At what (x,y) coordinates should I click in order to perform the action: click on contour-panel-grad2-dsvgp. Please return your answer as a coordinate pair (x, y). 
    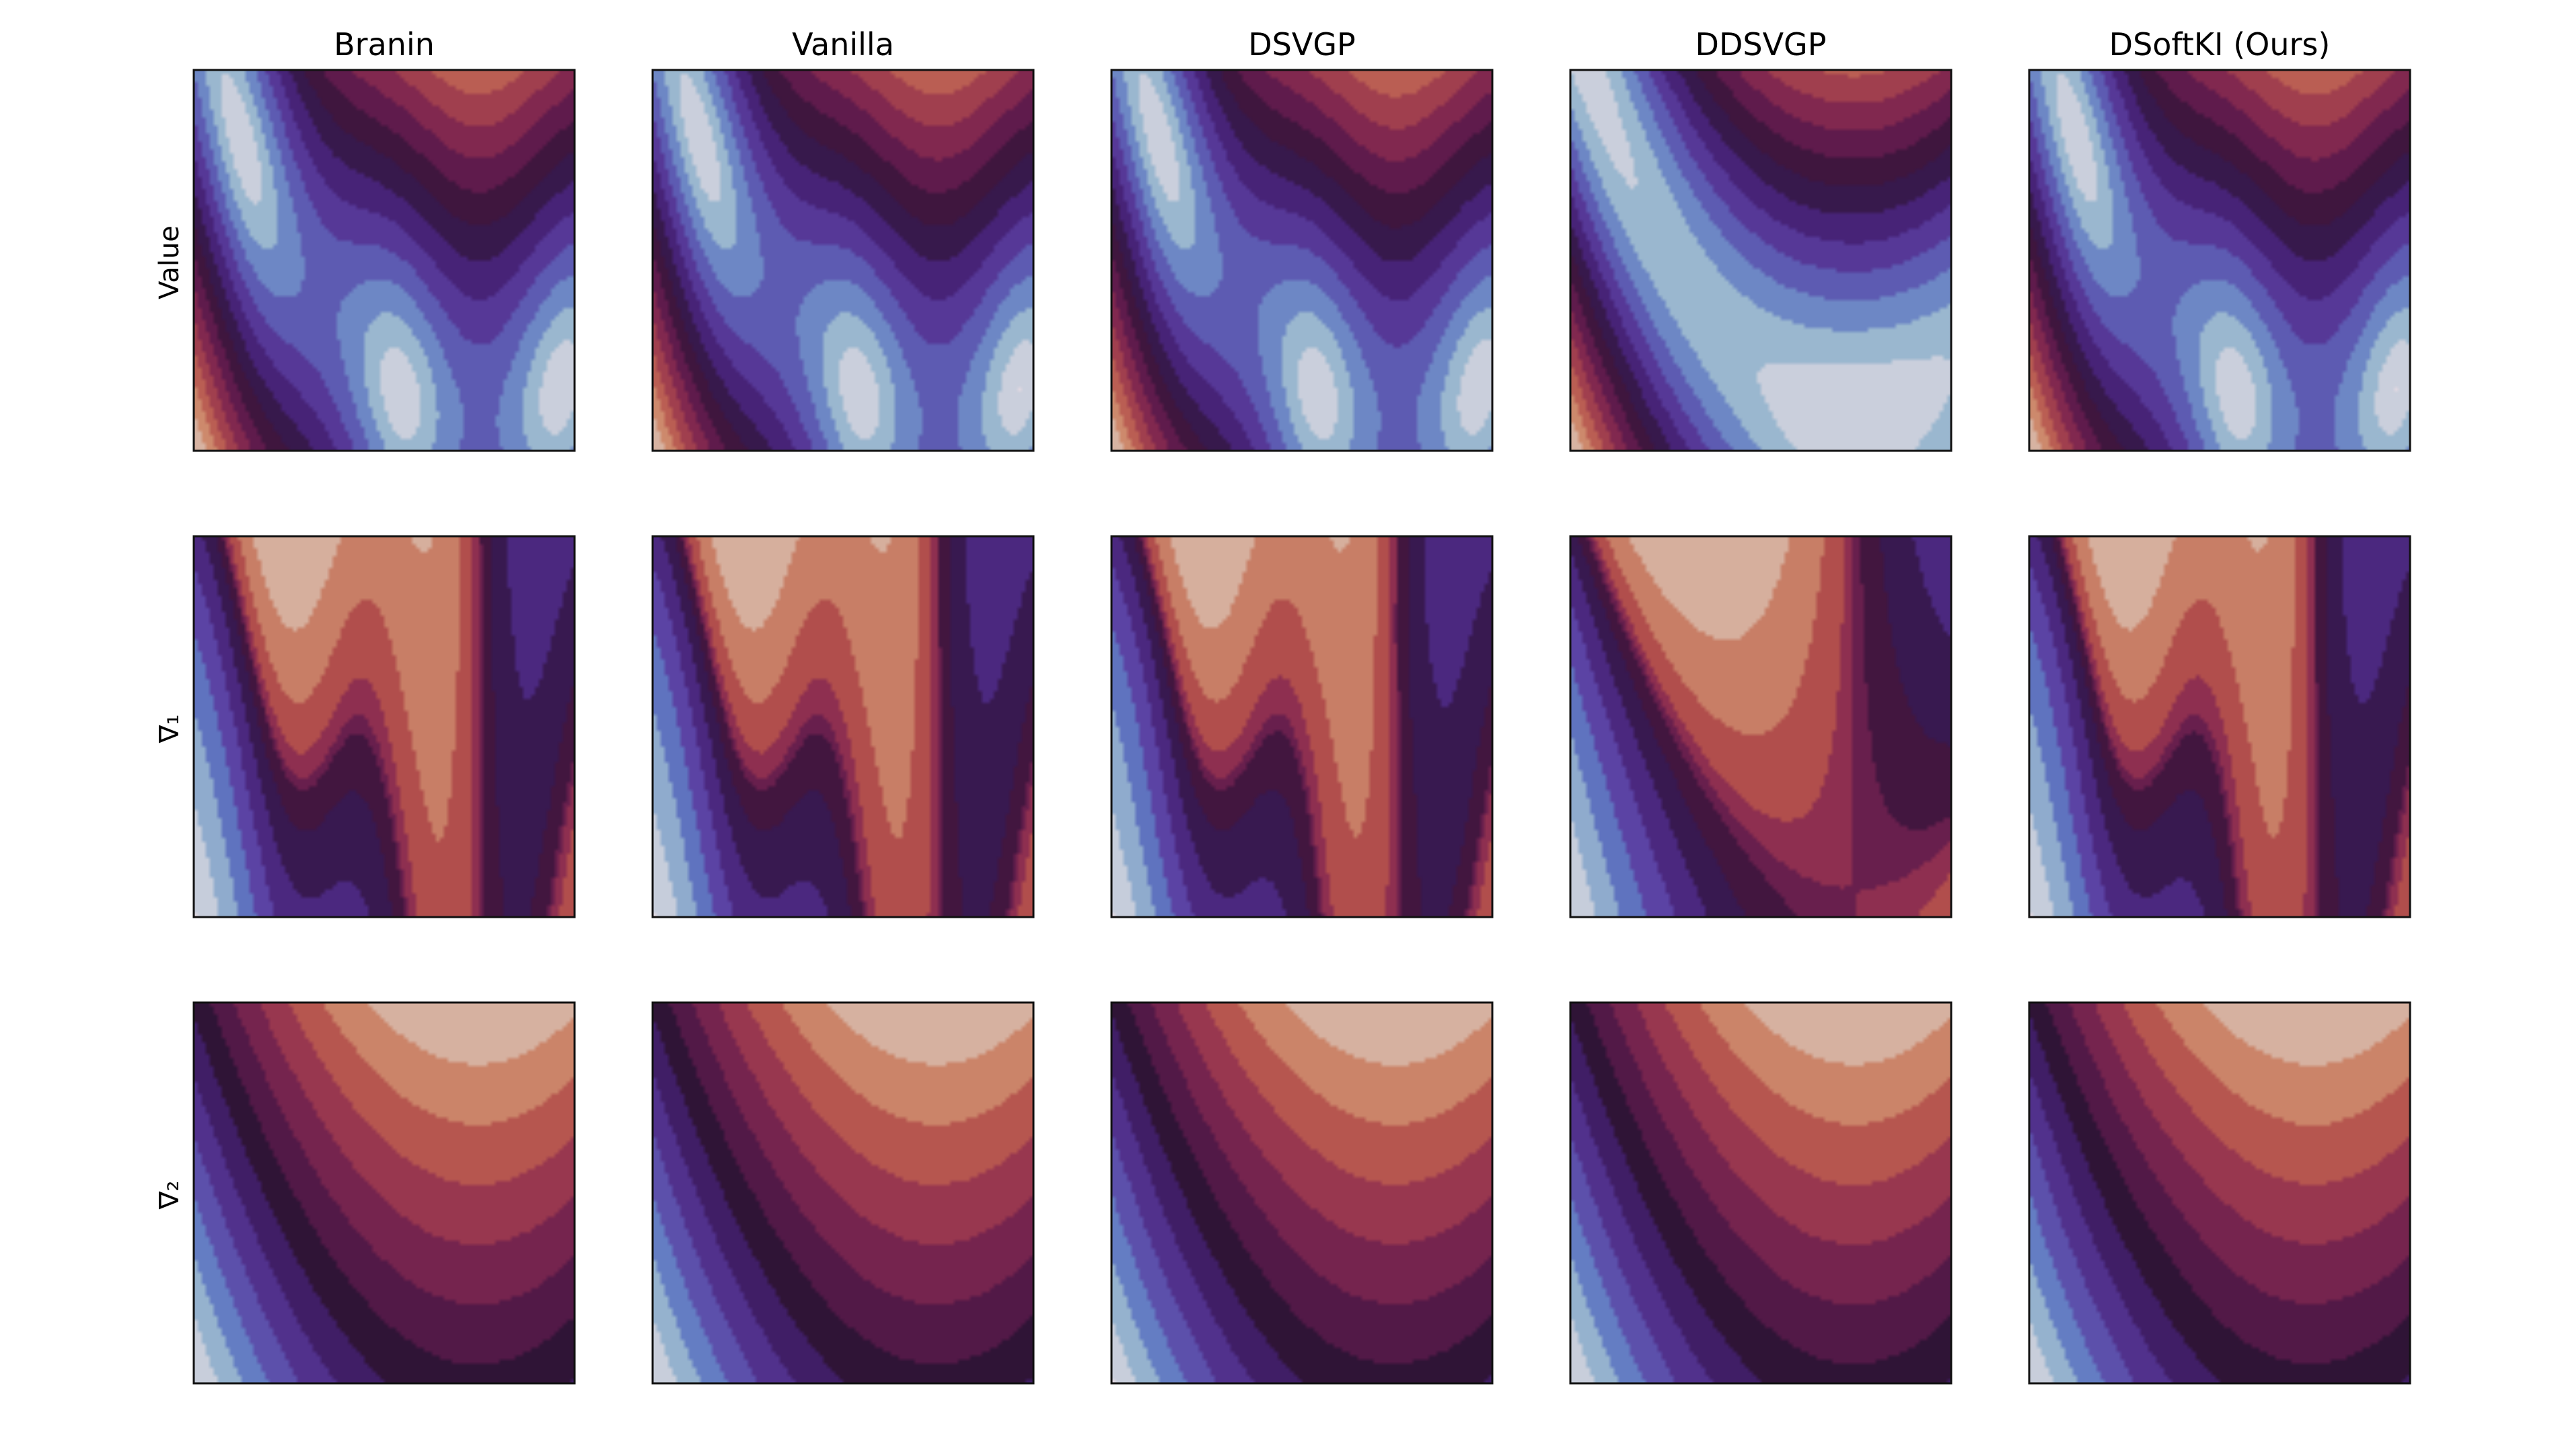
    Looking at the image, I should click on (1301, 1193).